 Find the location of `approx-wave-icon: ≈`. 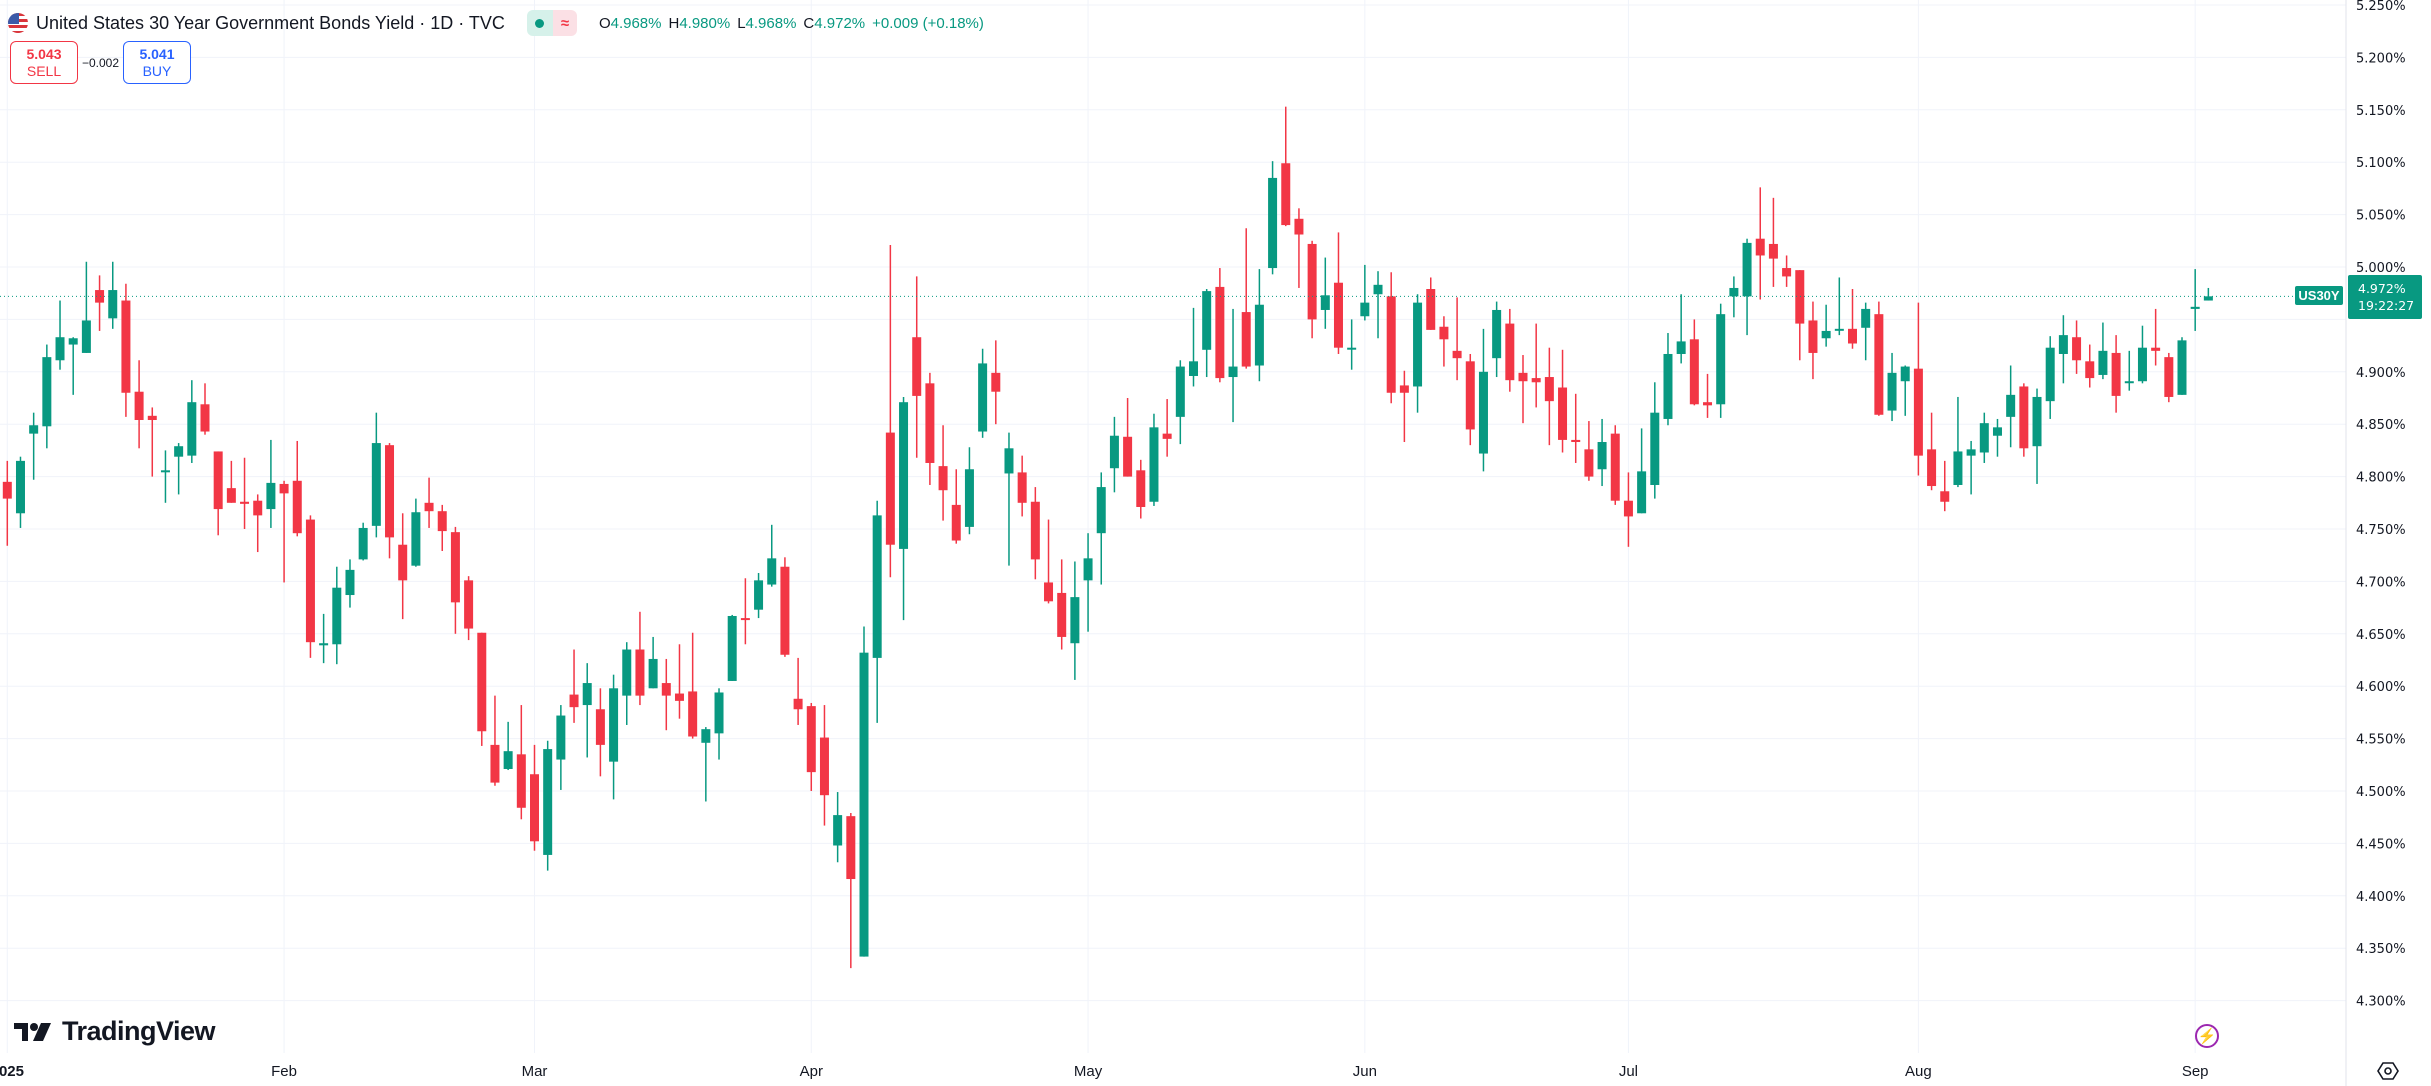

approx-wave-icon: ≈ is located at coordinates (564, 23).